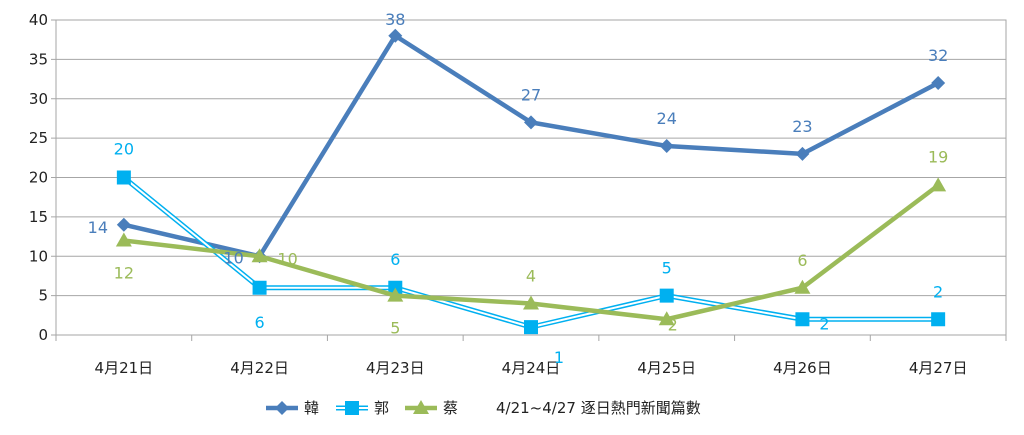 The height and width of the screenshot is (435, 1024). I want to click on data-label: 32, so click(938, 55).